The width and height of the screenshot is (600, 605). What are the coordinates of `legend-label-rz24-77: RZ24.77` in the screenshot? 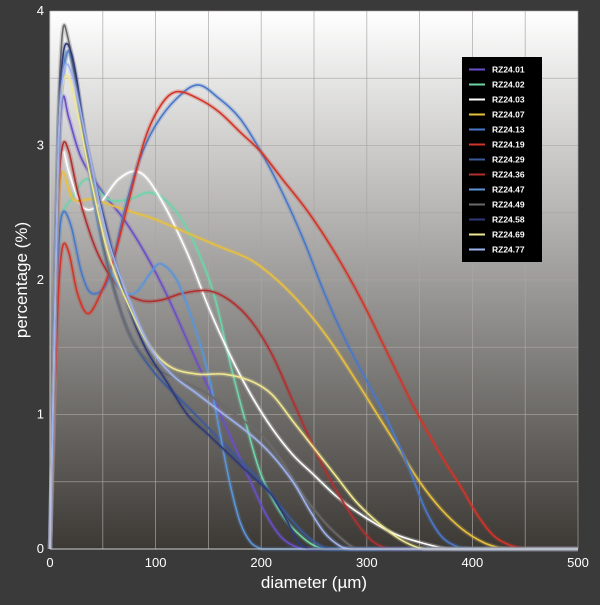 It's located at (508, 250).